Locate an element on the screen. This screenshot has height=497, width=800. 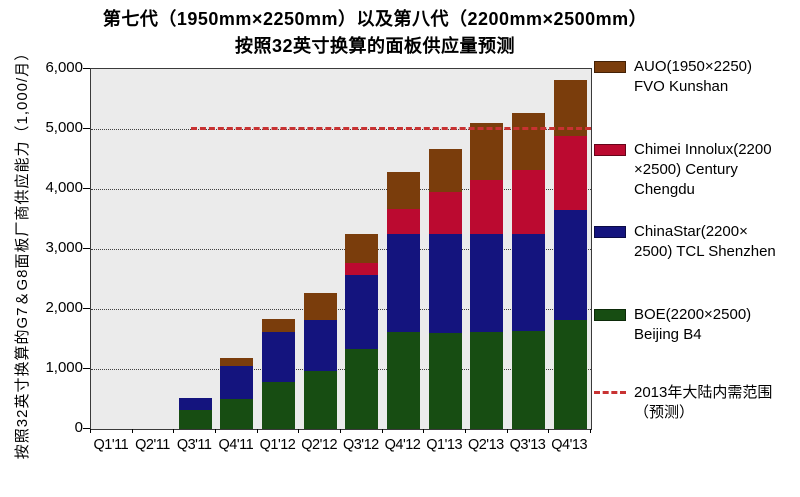
y-tick-label: 1,000 is located at coordinates (64, 367).